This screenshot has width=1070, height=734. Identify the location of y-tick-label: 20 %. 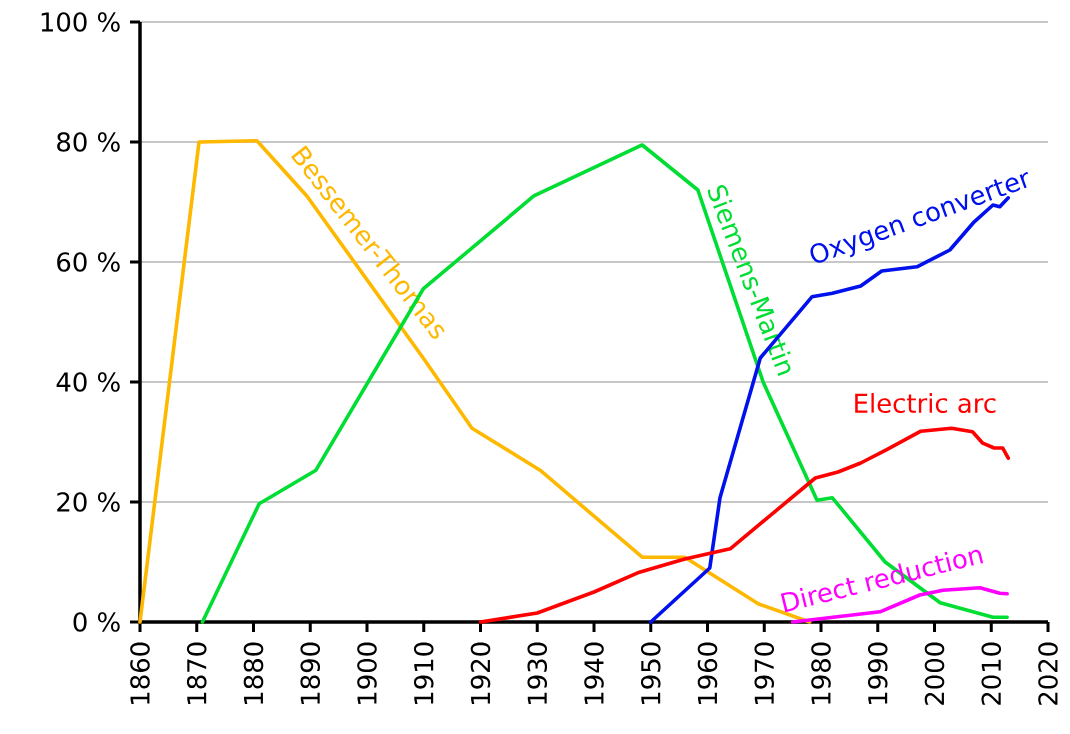
(88, 502).